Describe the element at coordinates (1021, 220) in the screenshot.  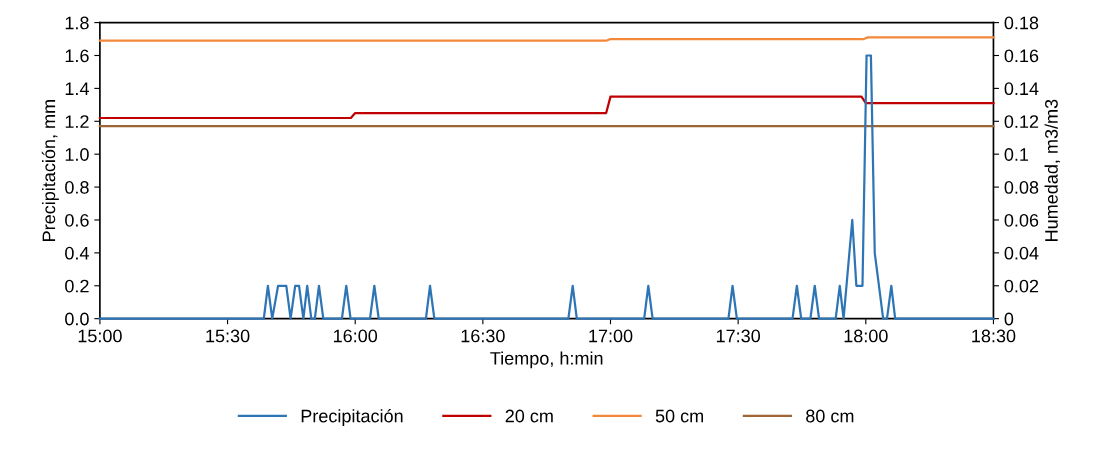
I see `y2-tick-label: 0.06` at that location.